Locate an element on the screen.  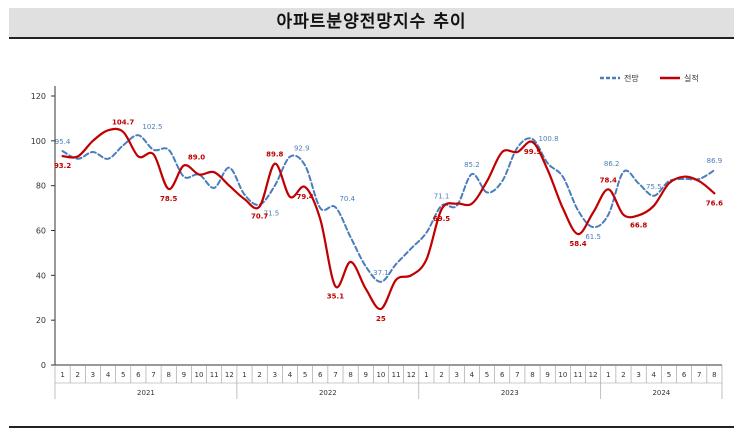
page-title: 아파트분양전망지수 추이 is located at coordinates (371, 22).